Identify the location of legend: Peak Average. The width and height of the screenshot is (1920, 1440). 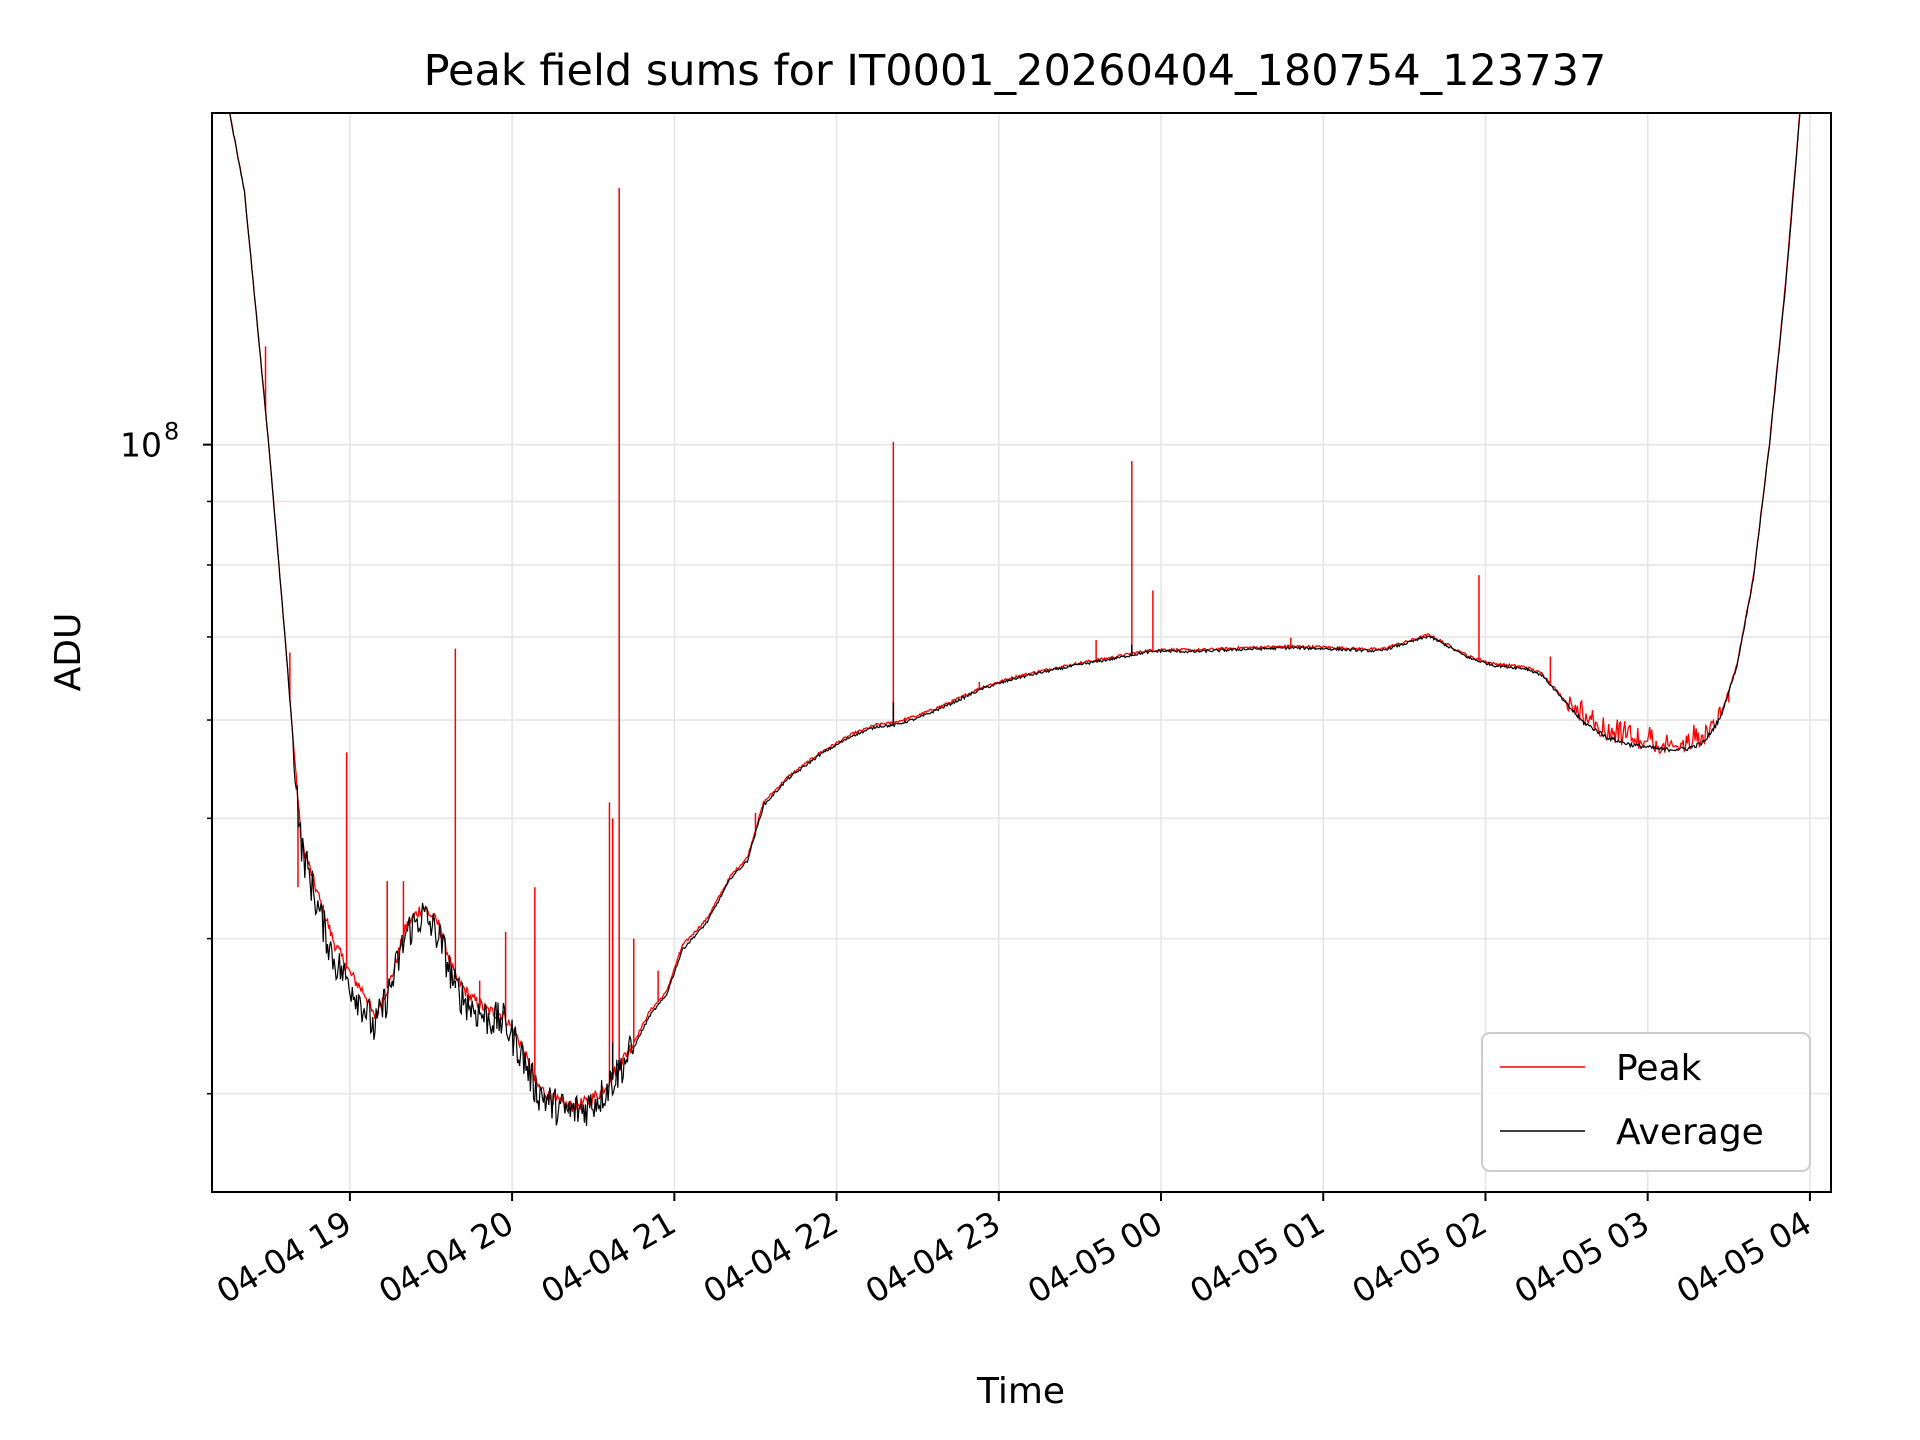
(1646, 1102).